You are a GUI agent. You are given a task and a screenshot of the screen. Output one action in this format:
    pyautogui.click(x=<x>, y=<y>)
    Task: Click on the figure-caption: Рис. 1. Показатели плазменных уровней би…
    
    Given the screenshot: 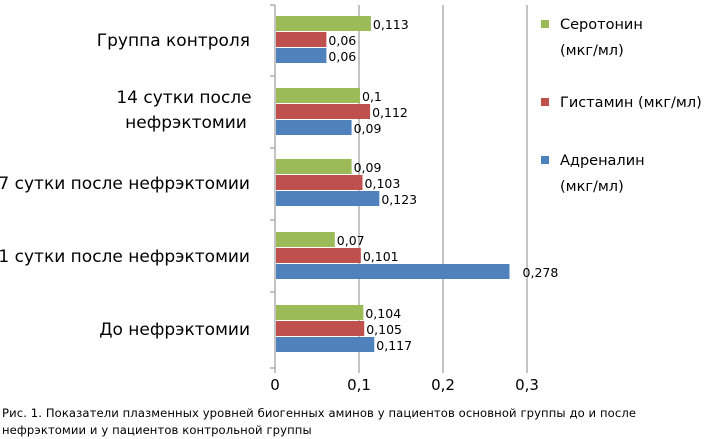 What is the action you would take?
    pyautogui.click(x=319, y=421)
    